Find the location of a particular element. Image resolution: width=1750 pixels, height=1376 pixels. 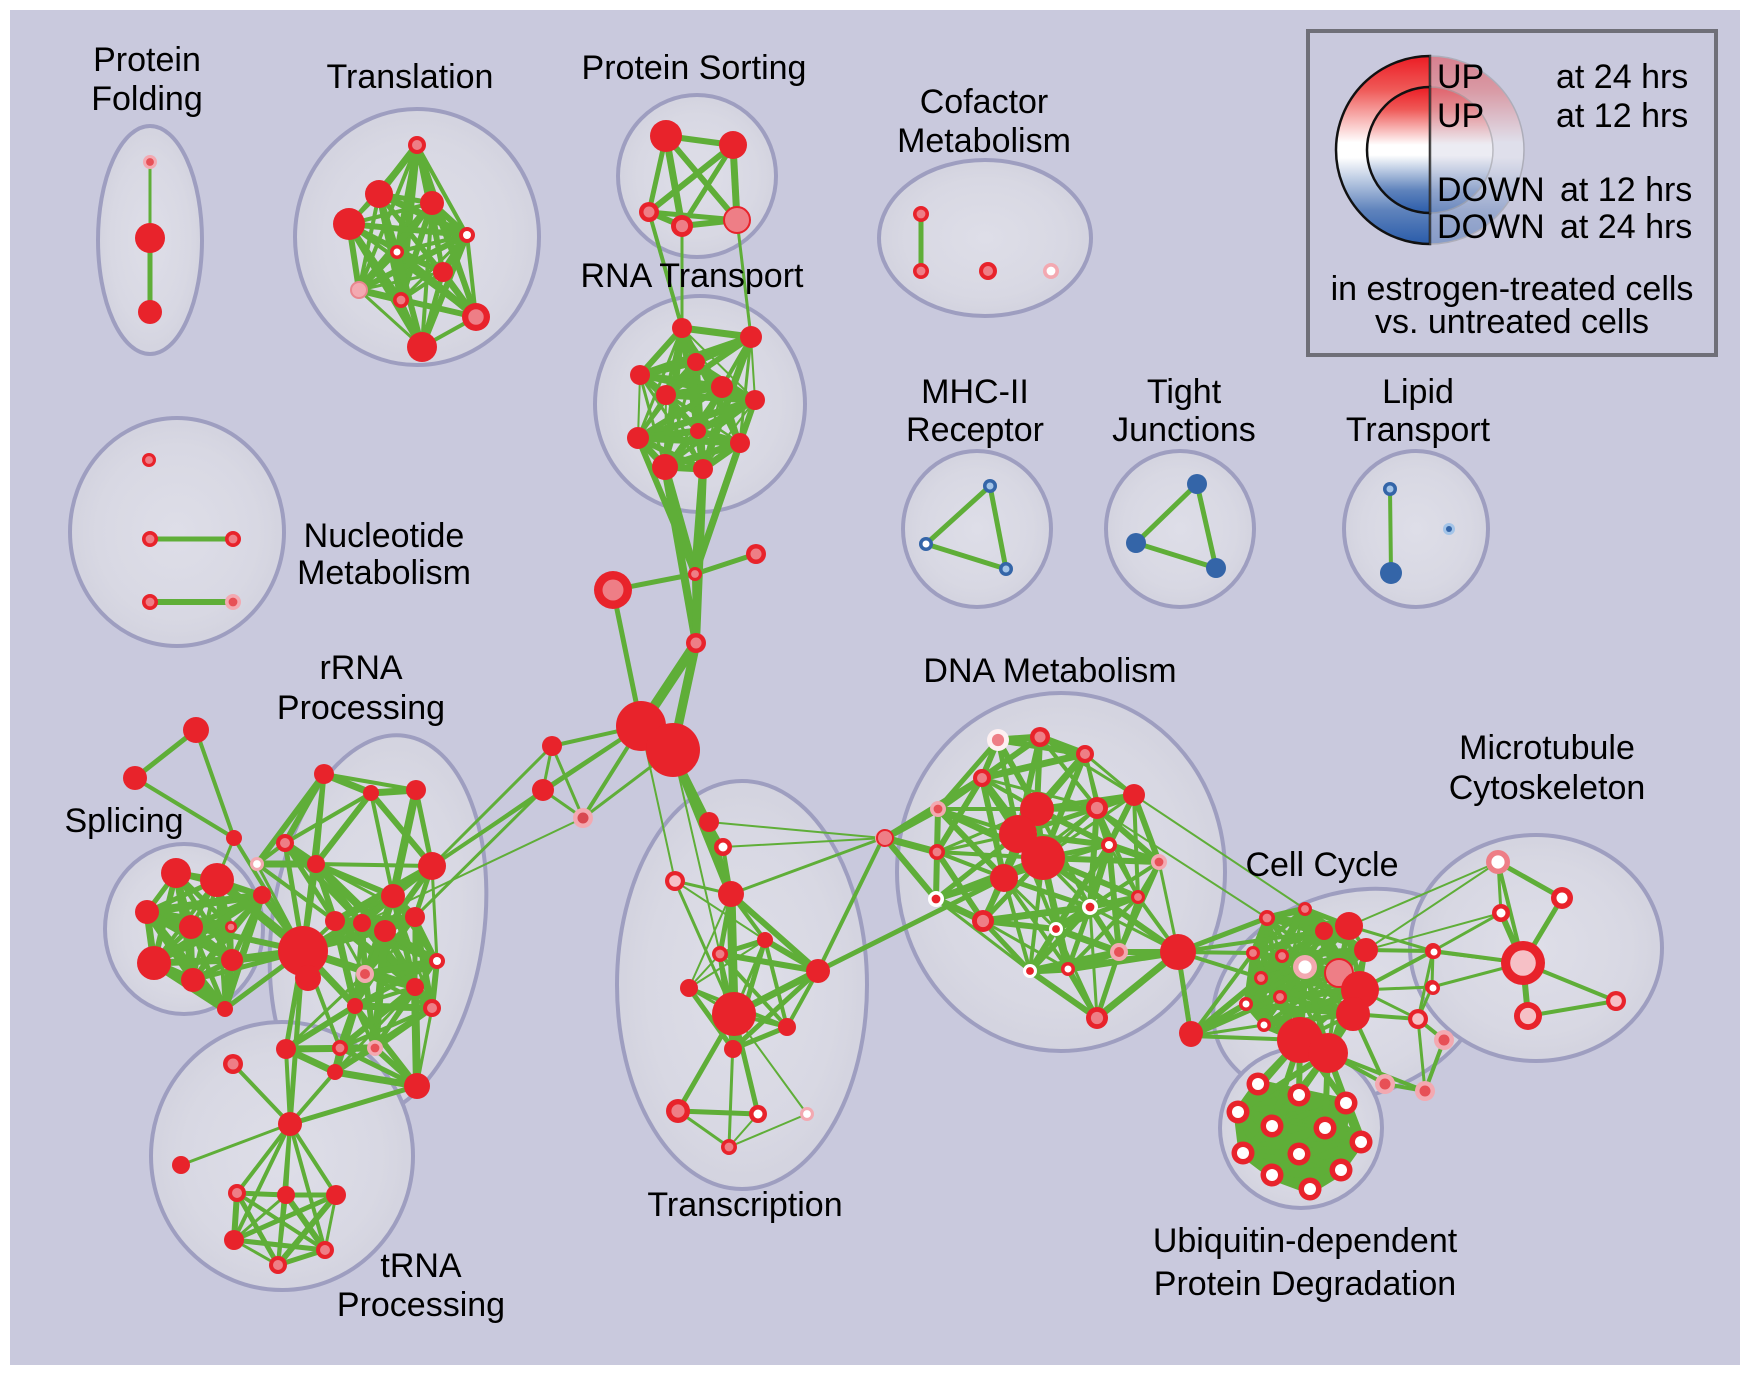

svg-text: Splicing is located at coordinates (123, 821).